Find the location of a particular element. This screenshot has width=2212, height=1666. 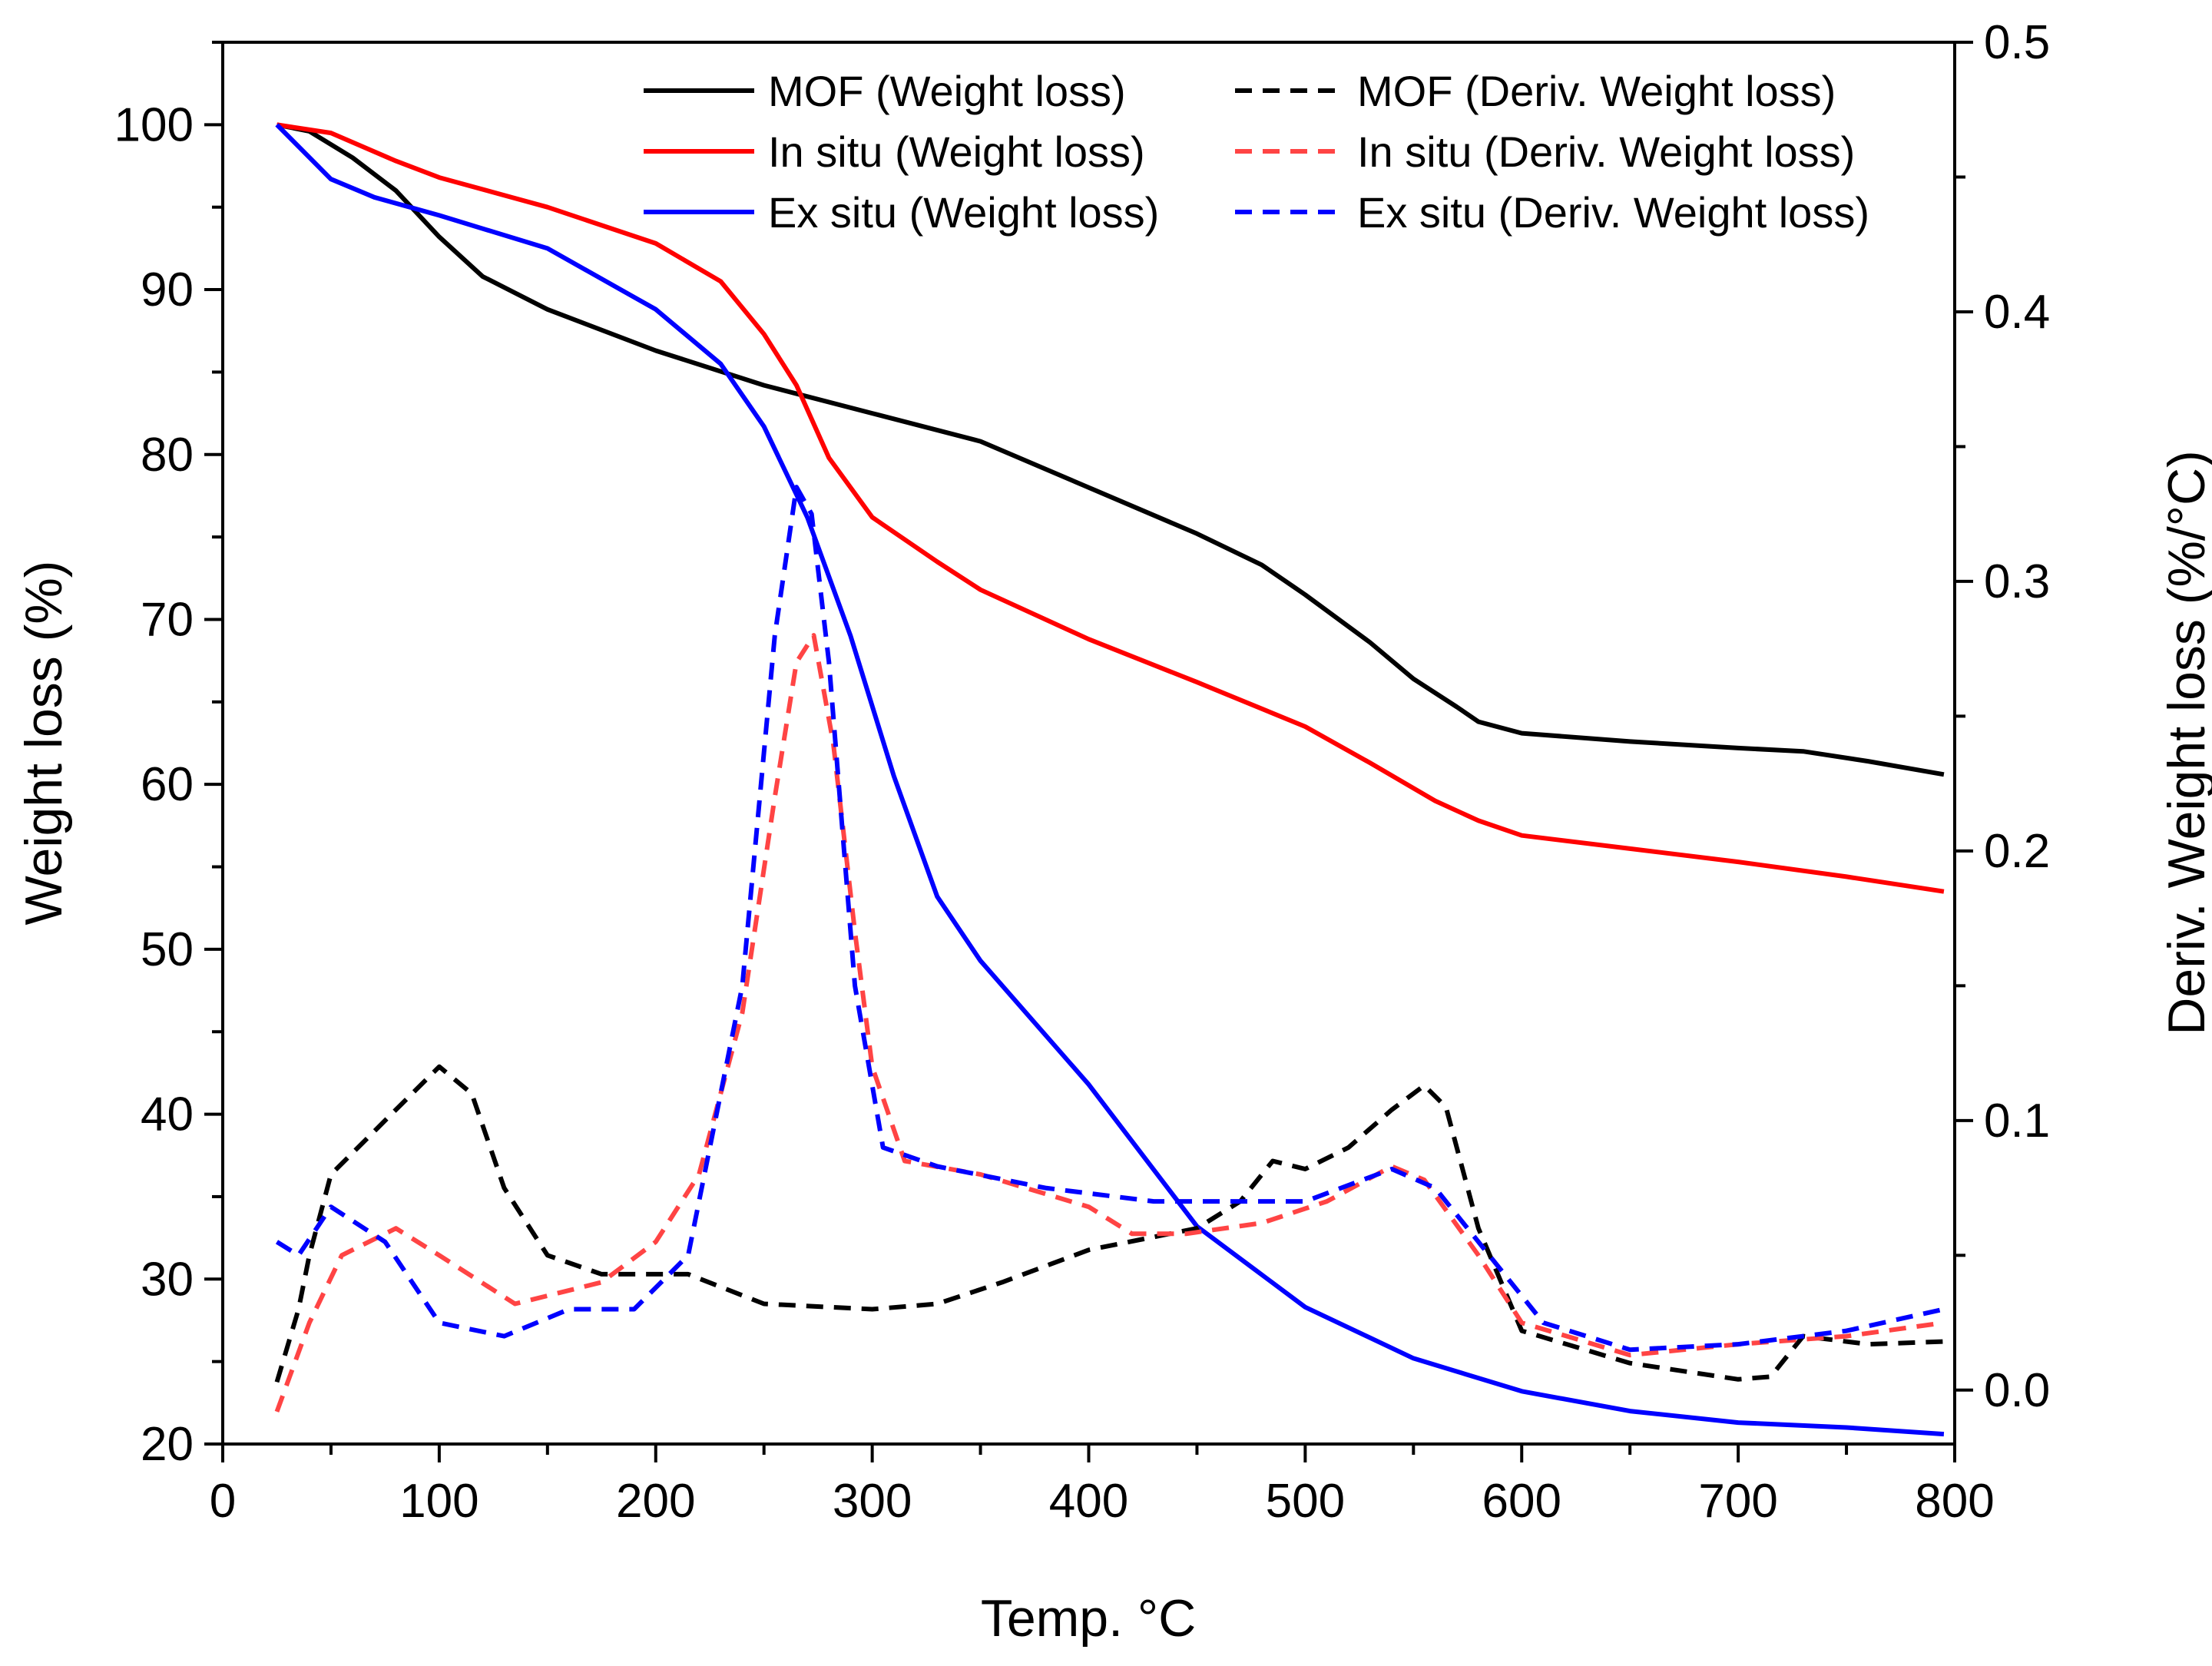

y2-tick-label: 0.4 is located at coordinates (2017, 312).